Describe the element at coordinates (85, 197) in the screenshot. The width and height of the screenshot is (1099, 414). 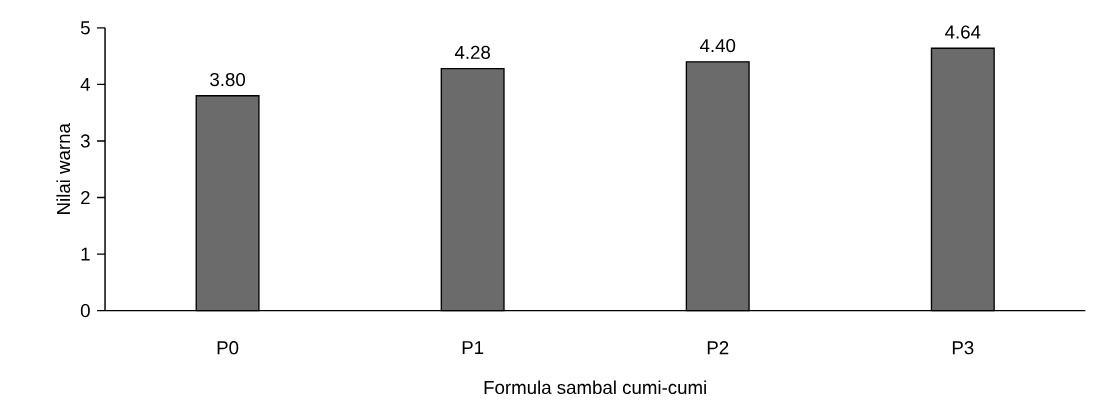
I see `y-tick-label: 2` at that location.